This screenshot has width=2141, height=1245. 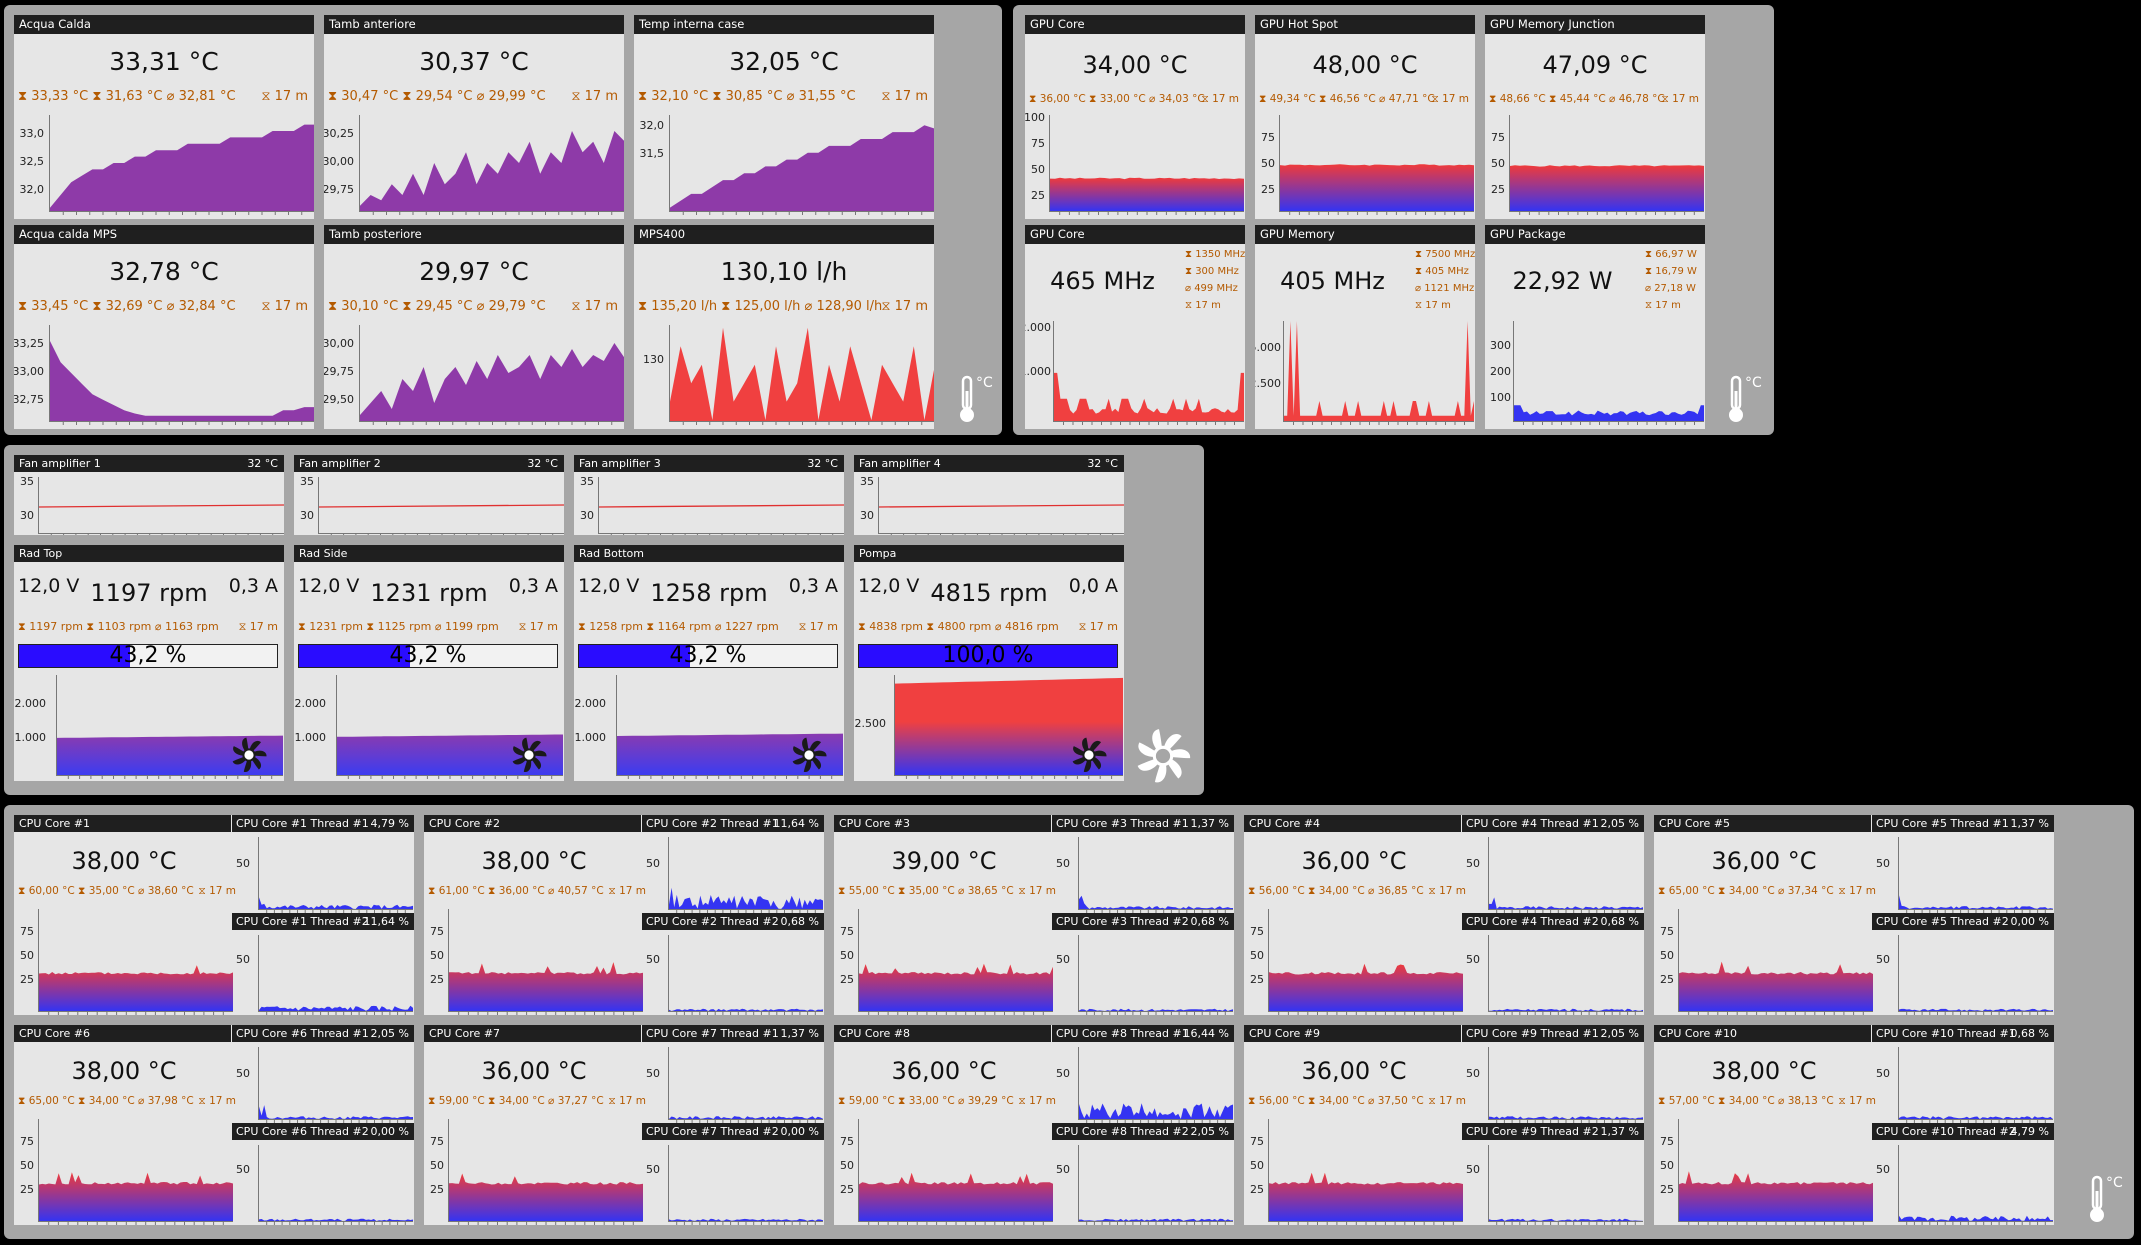 I want to click on stats-minmaxavg: ⧗ 65,00 °C ⧗ 34,00 °C ⌀ 37,98 °C, so click(x=106, y=1101).